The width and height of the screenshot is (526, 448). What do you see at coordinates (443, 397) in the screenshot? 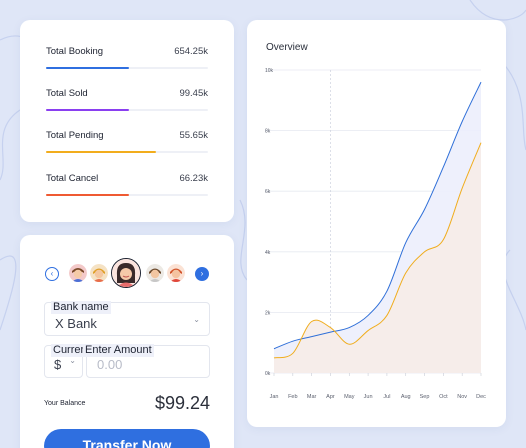
I see `x-tick-label: Oct` at bounding box center [443, 397].